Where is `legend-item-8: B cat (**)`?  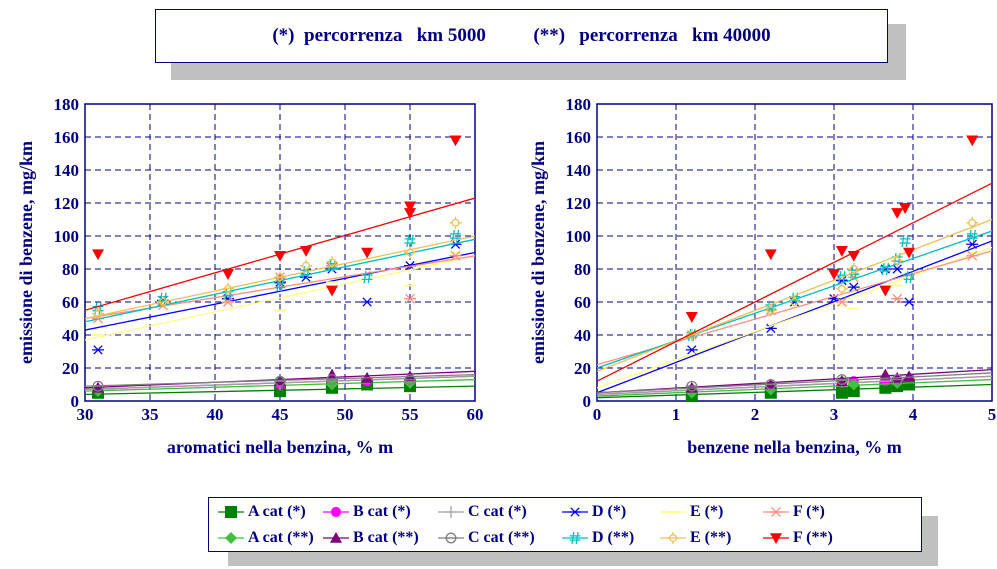
legend-item-8: B cat (**) is located at coordinates (370, 538).